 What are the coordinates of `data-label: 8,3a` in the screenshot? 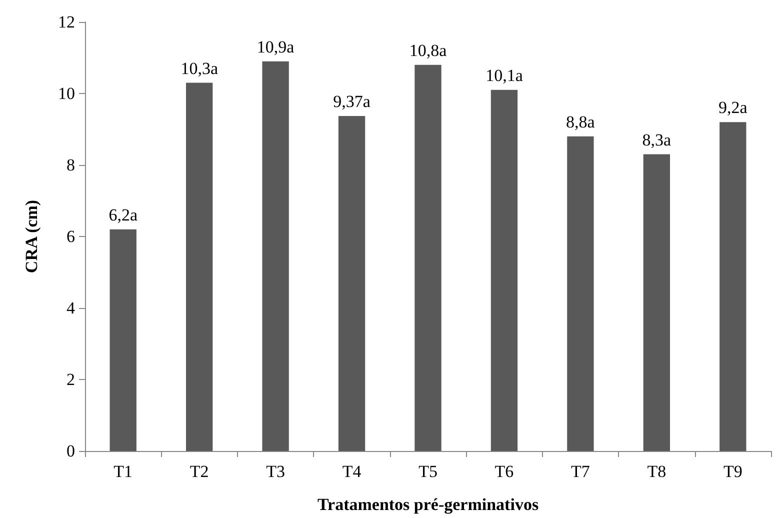 It's located at (657, 140).